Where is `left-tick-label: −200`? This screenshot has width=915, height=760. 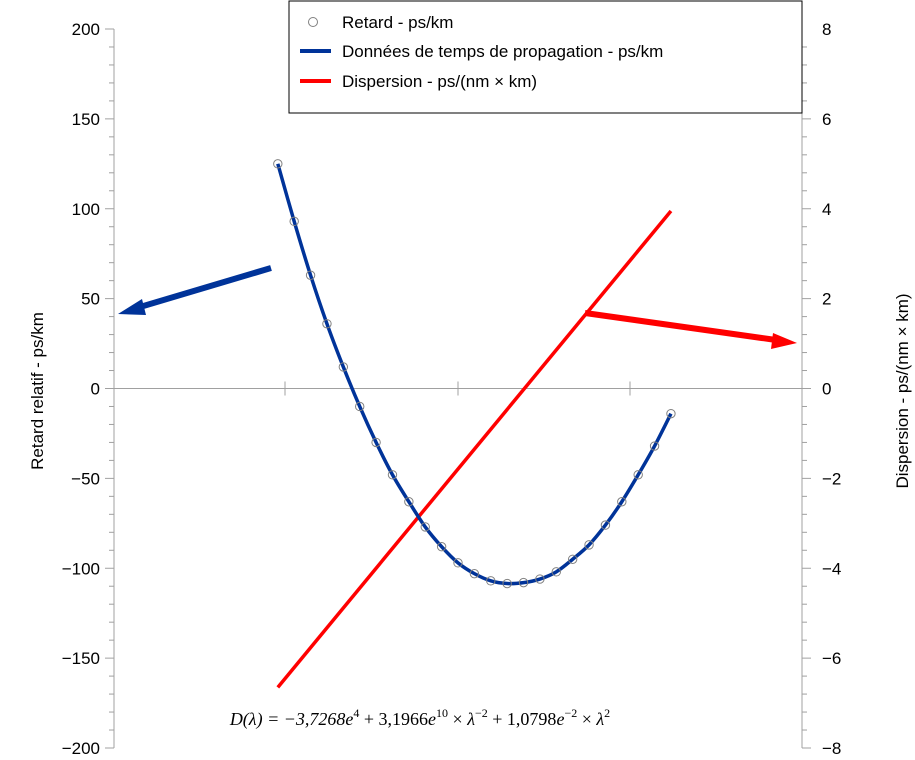 left-tick-label: −200 is located at coordinates (81, 748).